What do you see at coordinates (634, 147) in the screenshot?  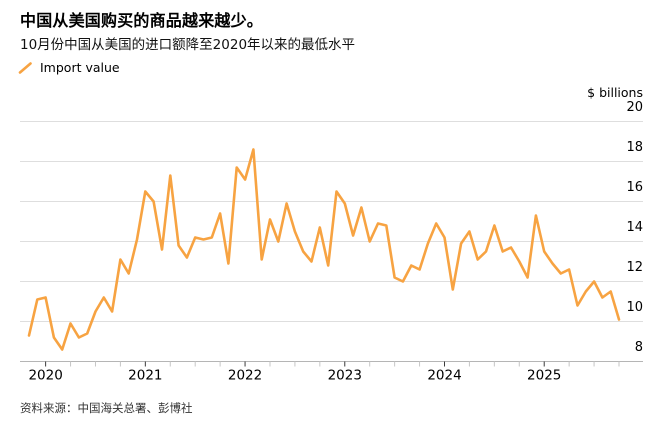 I see `y-tick-label: 18` at bounding box center [634, 147].